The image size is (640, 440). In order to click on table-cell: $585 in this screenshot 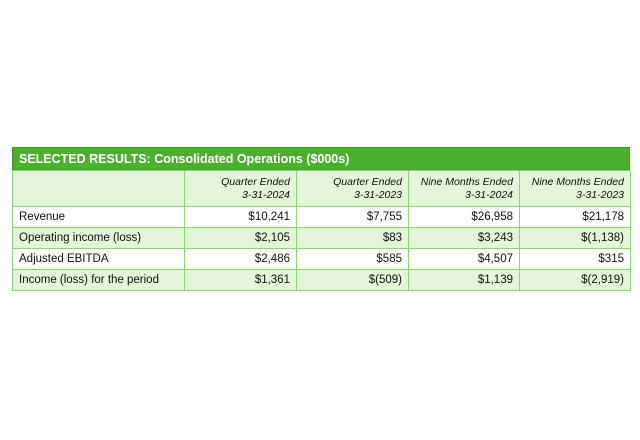, I will do `click(352, 259)`.